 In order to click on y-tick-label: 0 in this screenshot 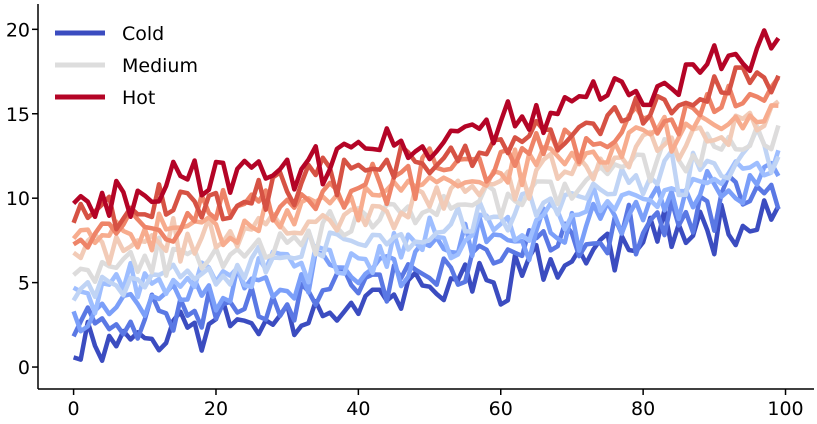, I will do `click(24, 368)`.